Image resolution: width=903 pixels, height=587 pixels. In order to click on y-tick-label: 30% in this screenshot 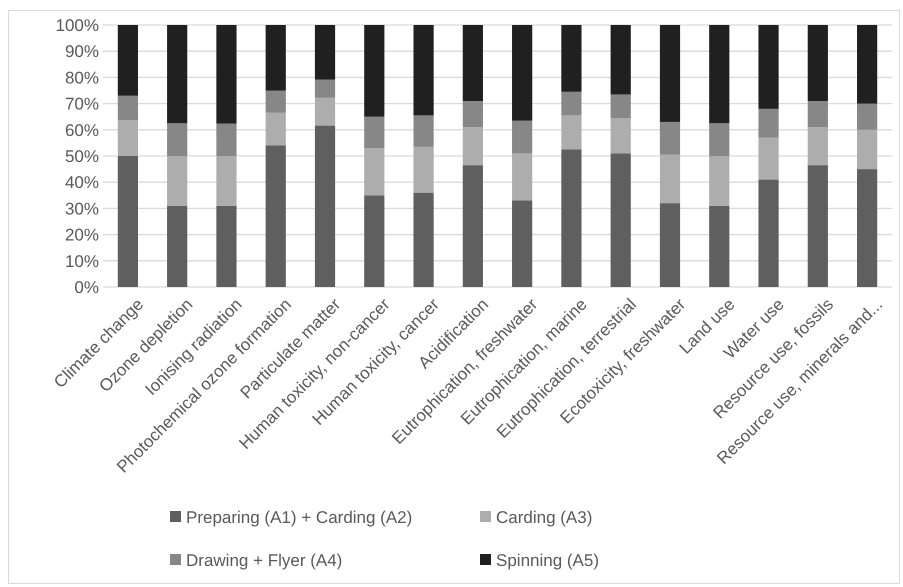, I will do `click(81, 208)`.